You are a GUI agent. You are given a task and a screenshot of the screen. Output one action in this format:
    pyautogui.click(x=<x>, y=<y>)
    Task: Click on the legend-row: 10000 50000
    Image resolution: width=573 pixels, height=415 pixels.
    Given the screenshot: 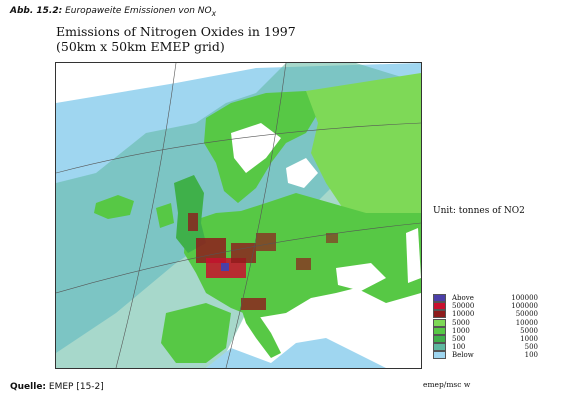 What is the action you would take?
    pyautogui.click(x=485, y=314)
    